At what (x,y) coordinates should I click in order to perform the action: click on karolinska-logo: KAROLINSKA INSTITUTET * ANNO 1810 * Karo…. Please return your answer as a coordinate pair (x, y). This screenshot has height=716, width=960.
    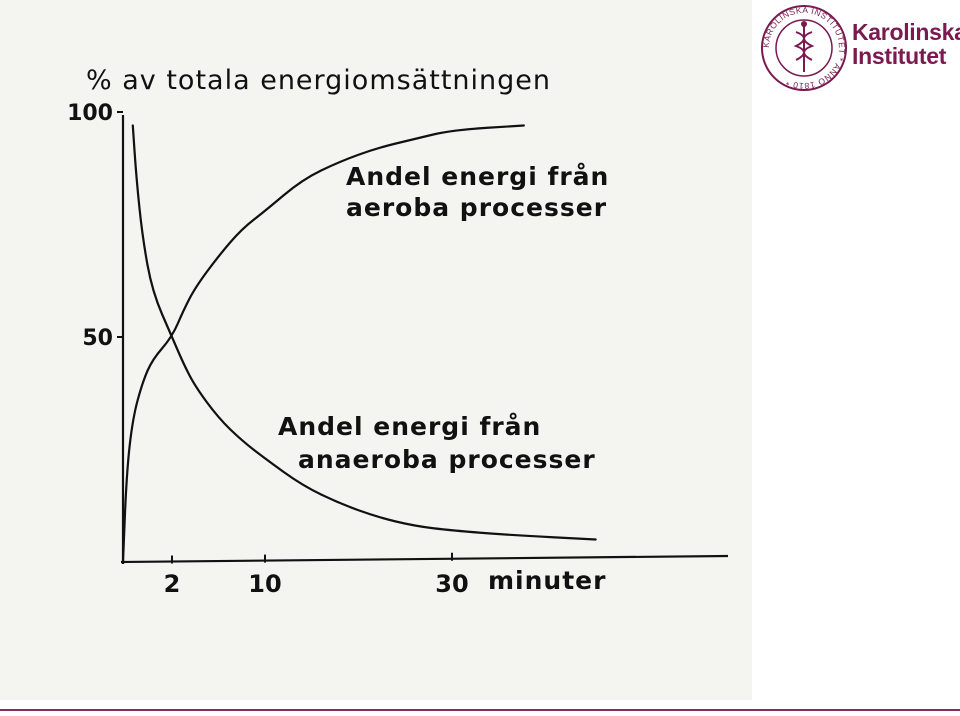
    Looking at the image, I should click on (858, 48).